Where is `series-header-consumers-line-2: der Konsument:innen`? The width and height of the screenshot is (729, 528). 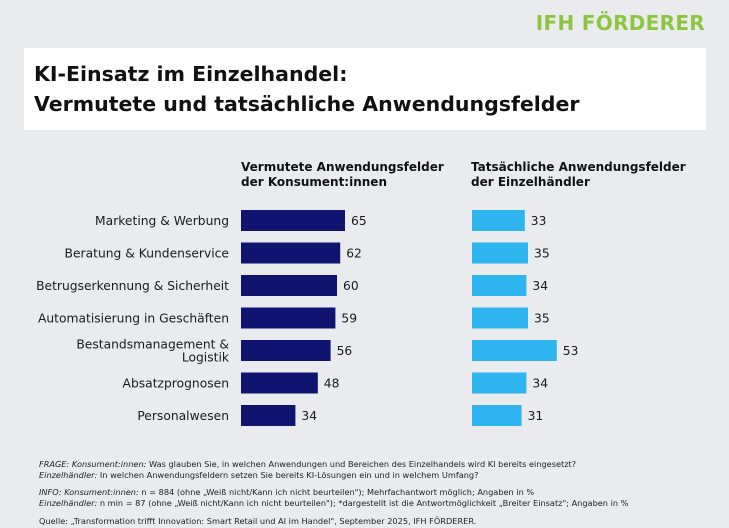 series-header-consumers-line-2: der Konsument:innen is located at coordinates (314, 182).